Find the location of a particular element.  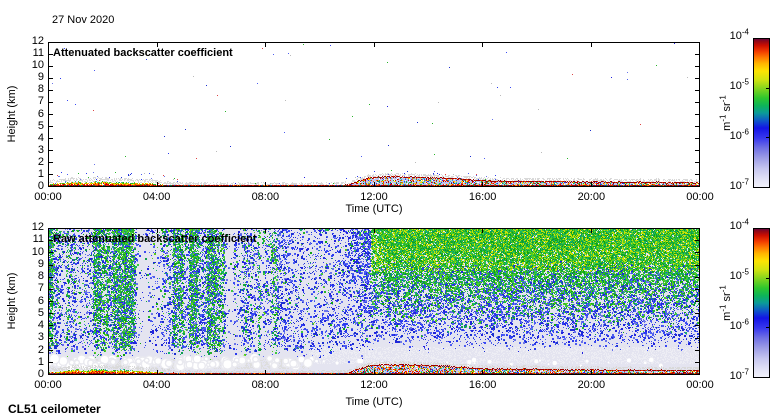

panel-title-raw: Raw attenuated backscatter coefficient is located at coordinates (155, 239).